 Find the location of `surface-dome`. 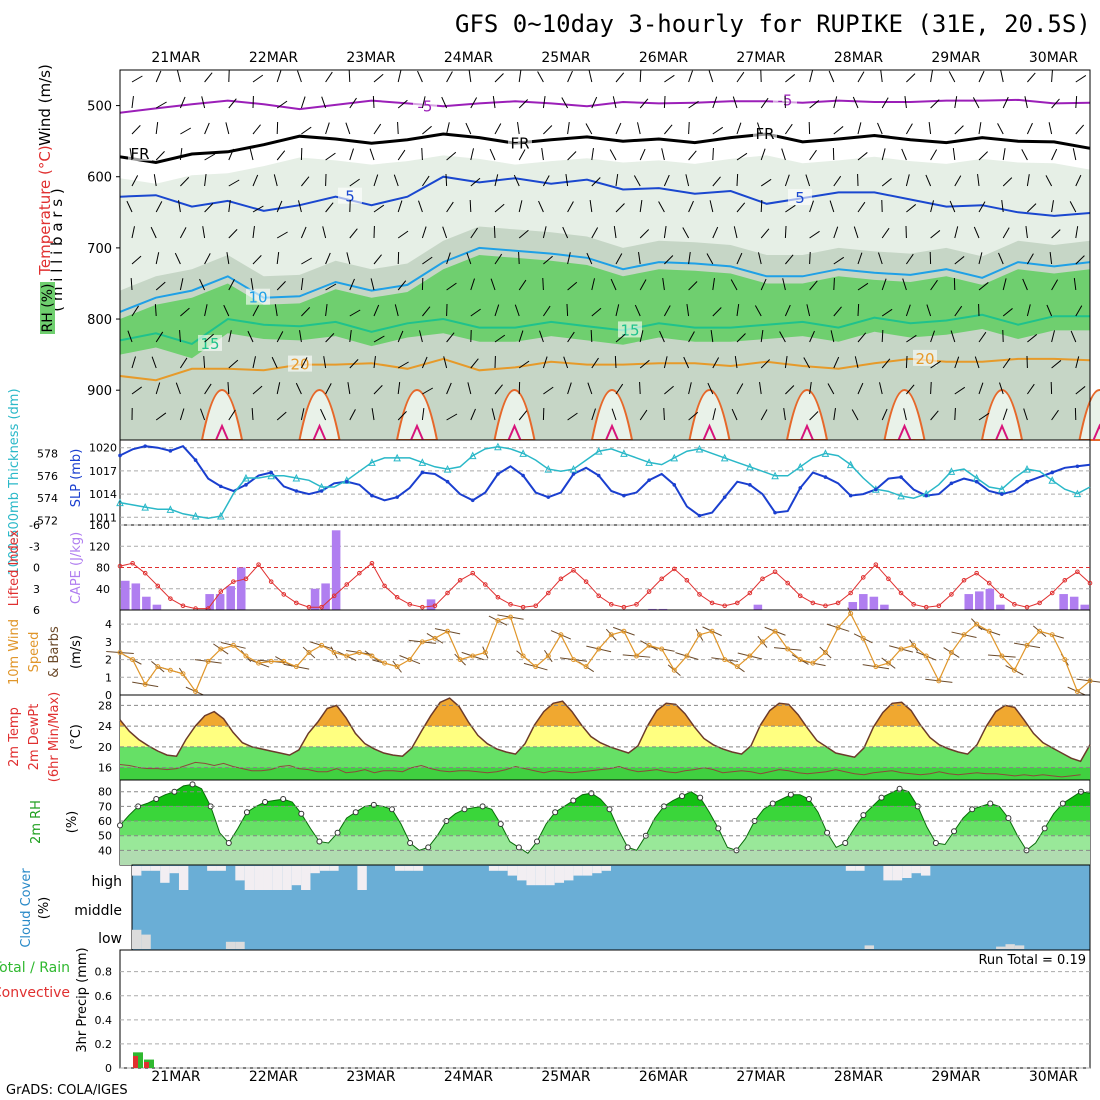

surface-dome is located at coordinates (222, 415).